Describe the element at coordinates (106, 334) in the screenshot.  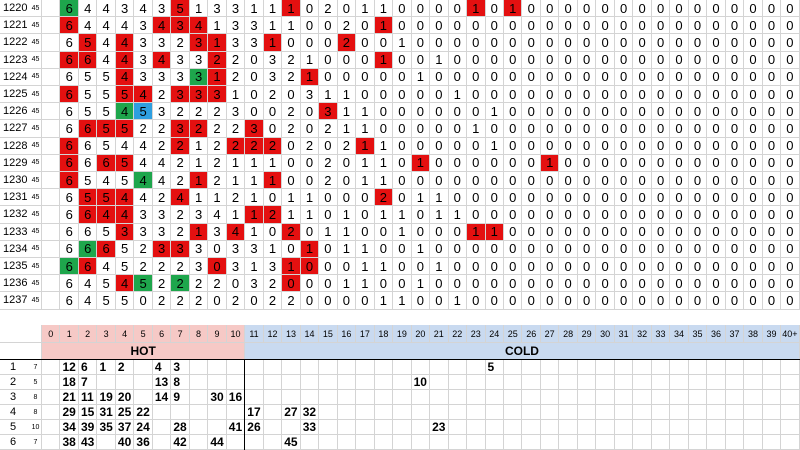
I see `column-header: 3` at that location.